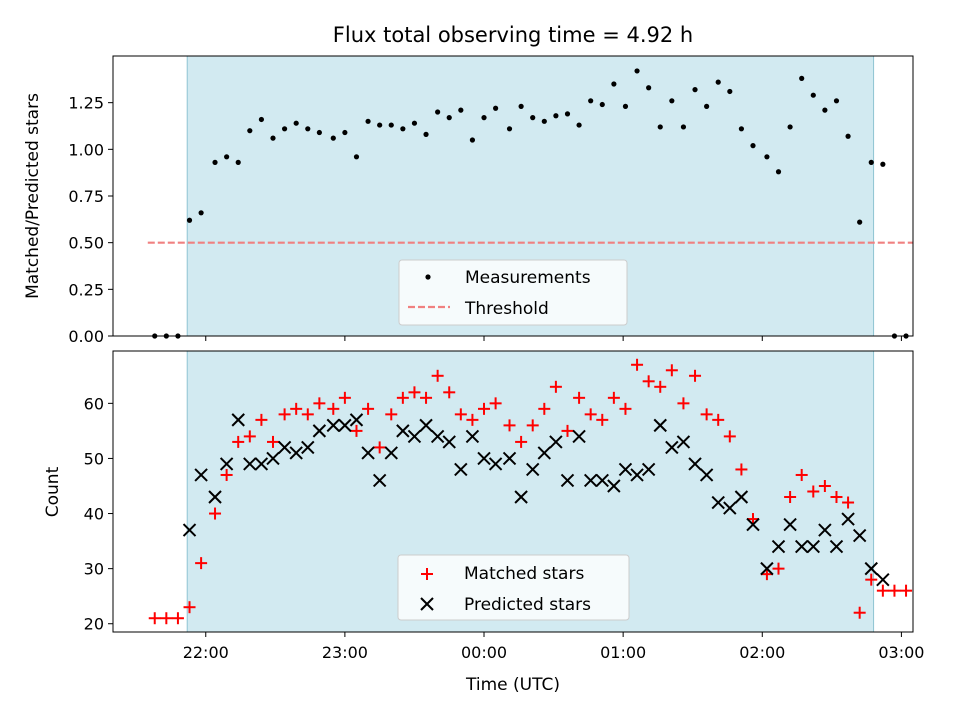 The width and height of the screenshot is (960, 720). Describe the element at coordinates (94, 569) in the screenshot. I see `y-tick-label: 30` at that location.